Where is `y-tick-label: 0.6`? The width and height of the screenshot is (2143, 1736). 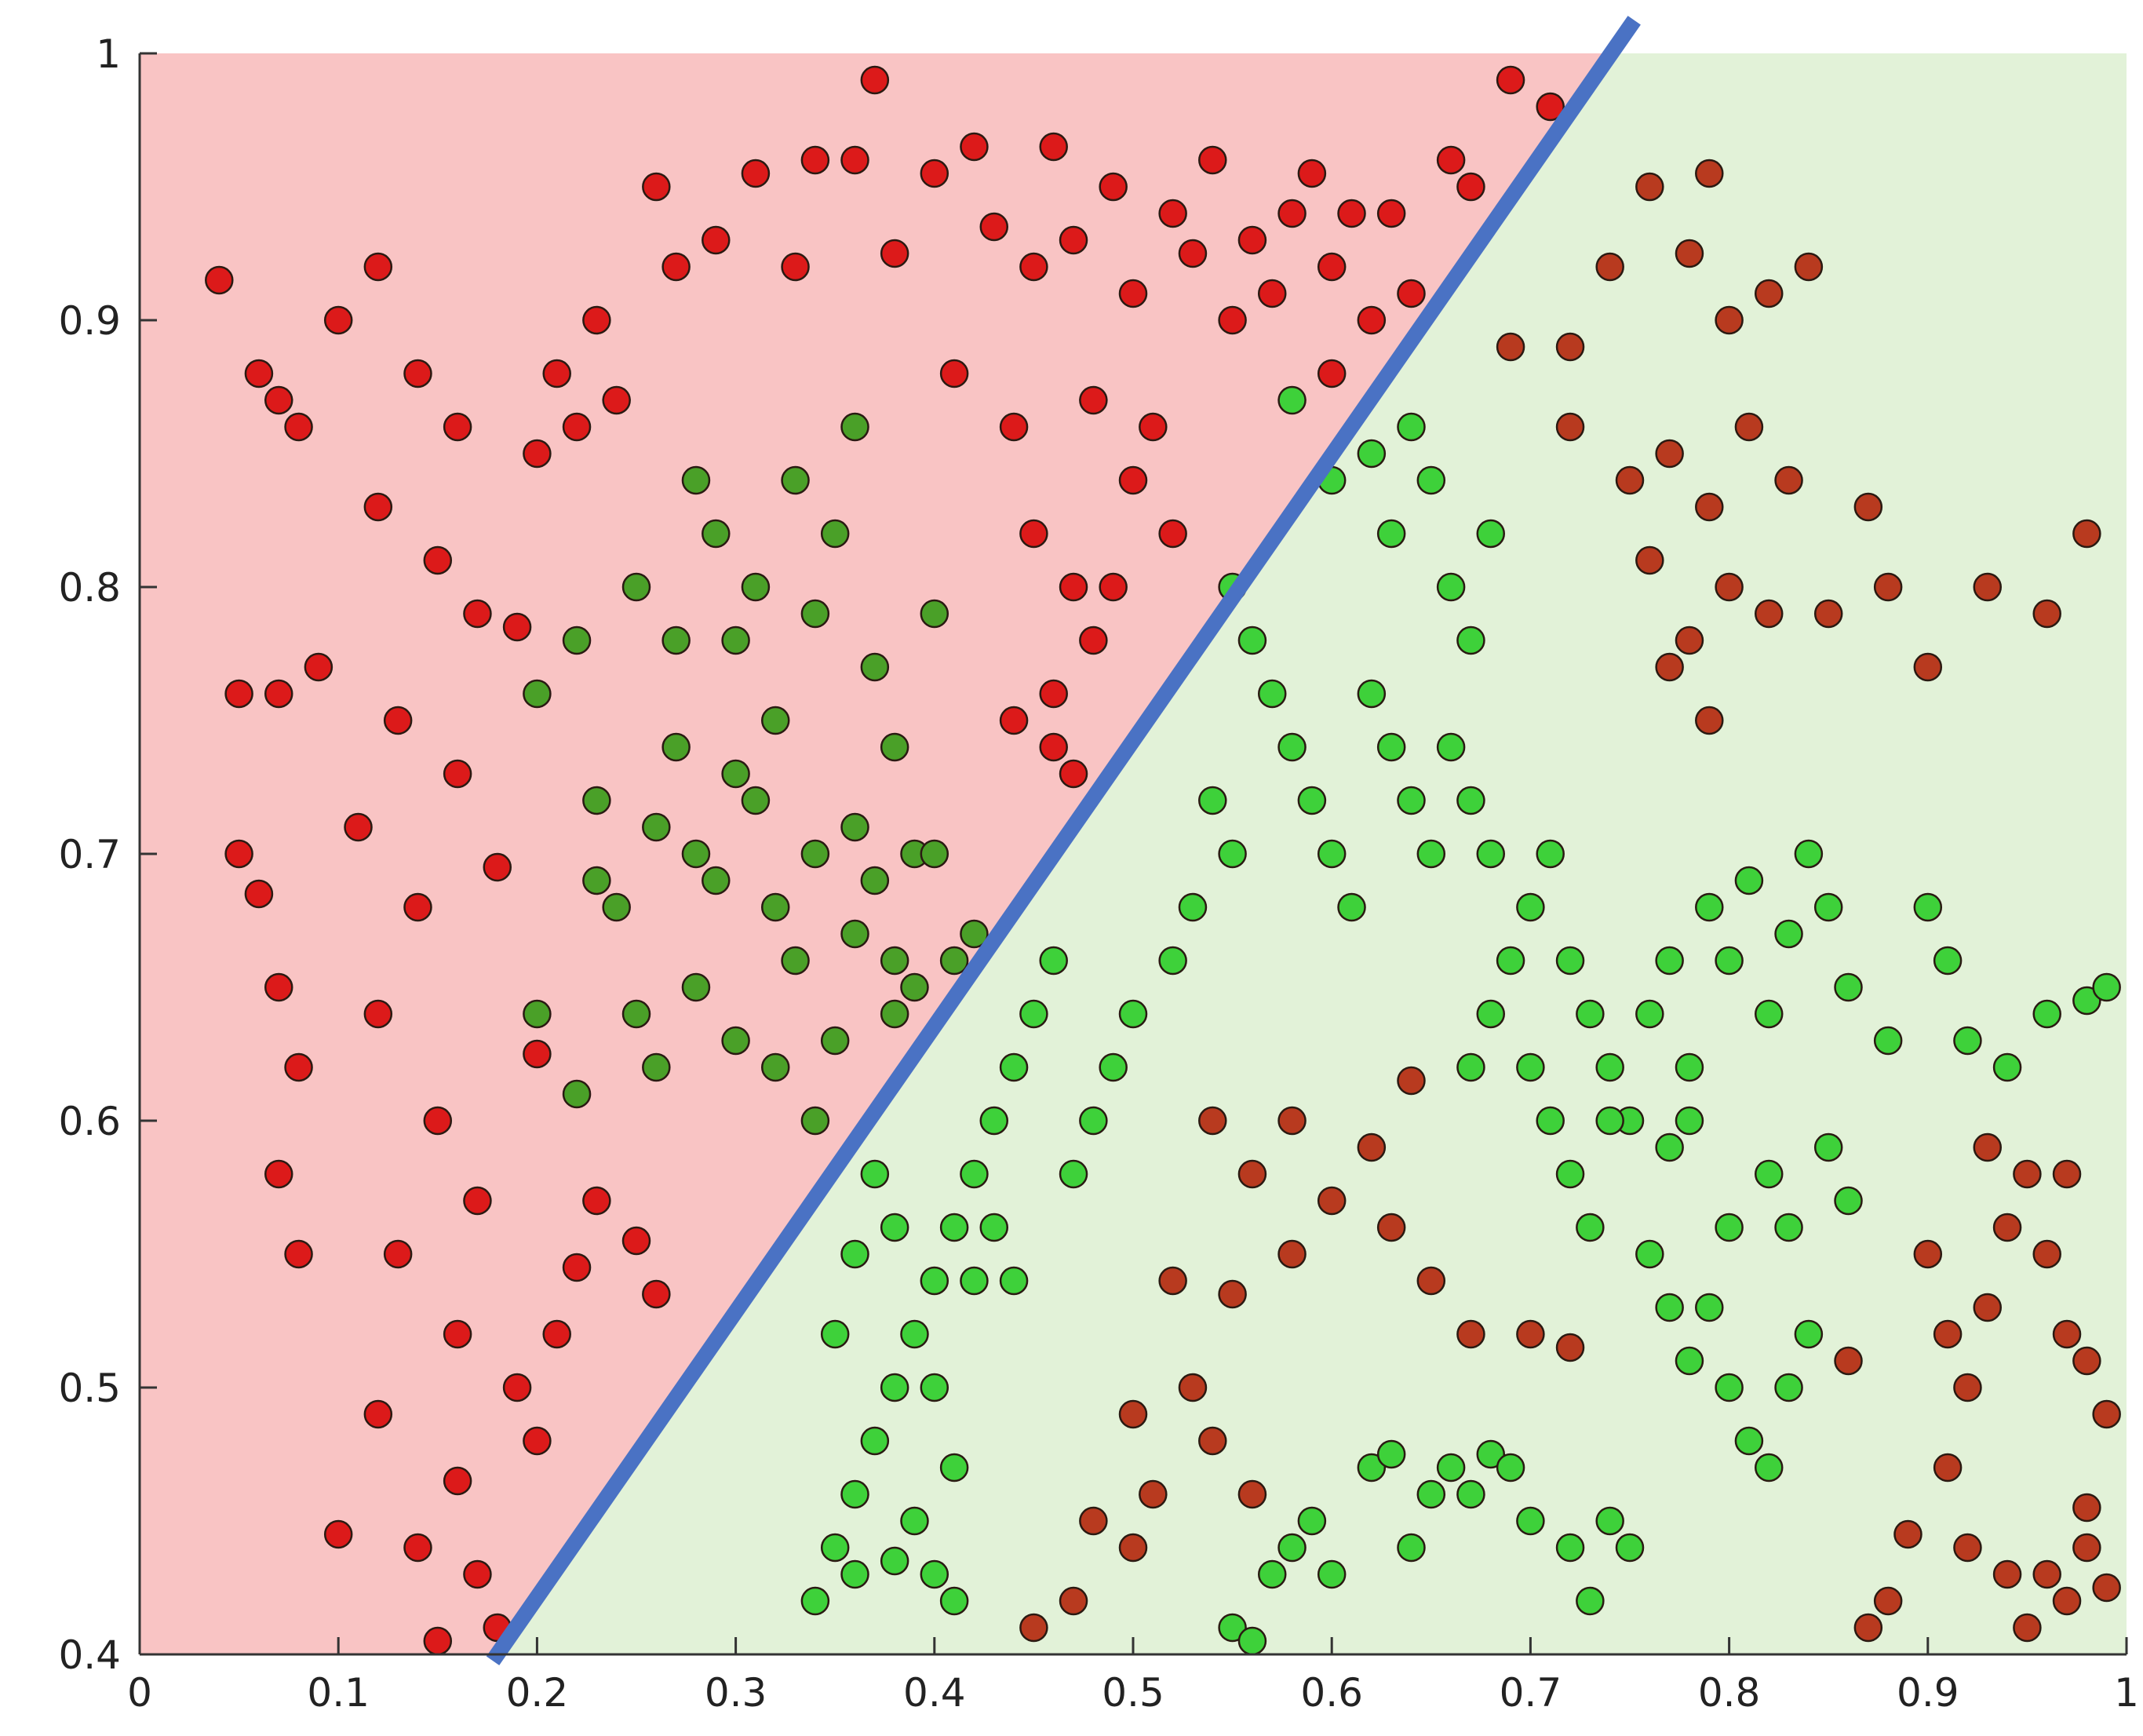 y-tick-label: 0.6 is located at coordinates (90, 1121).